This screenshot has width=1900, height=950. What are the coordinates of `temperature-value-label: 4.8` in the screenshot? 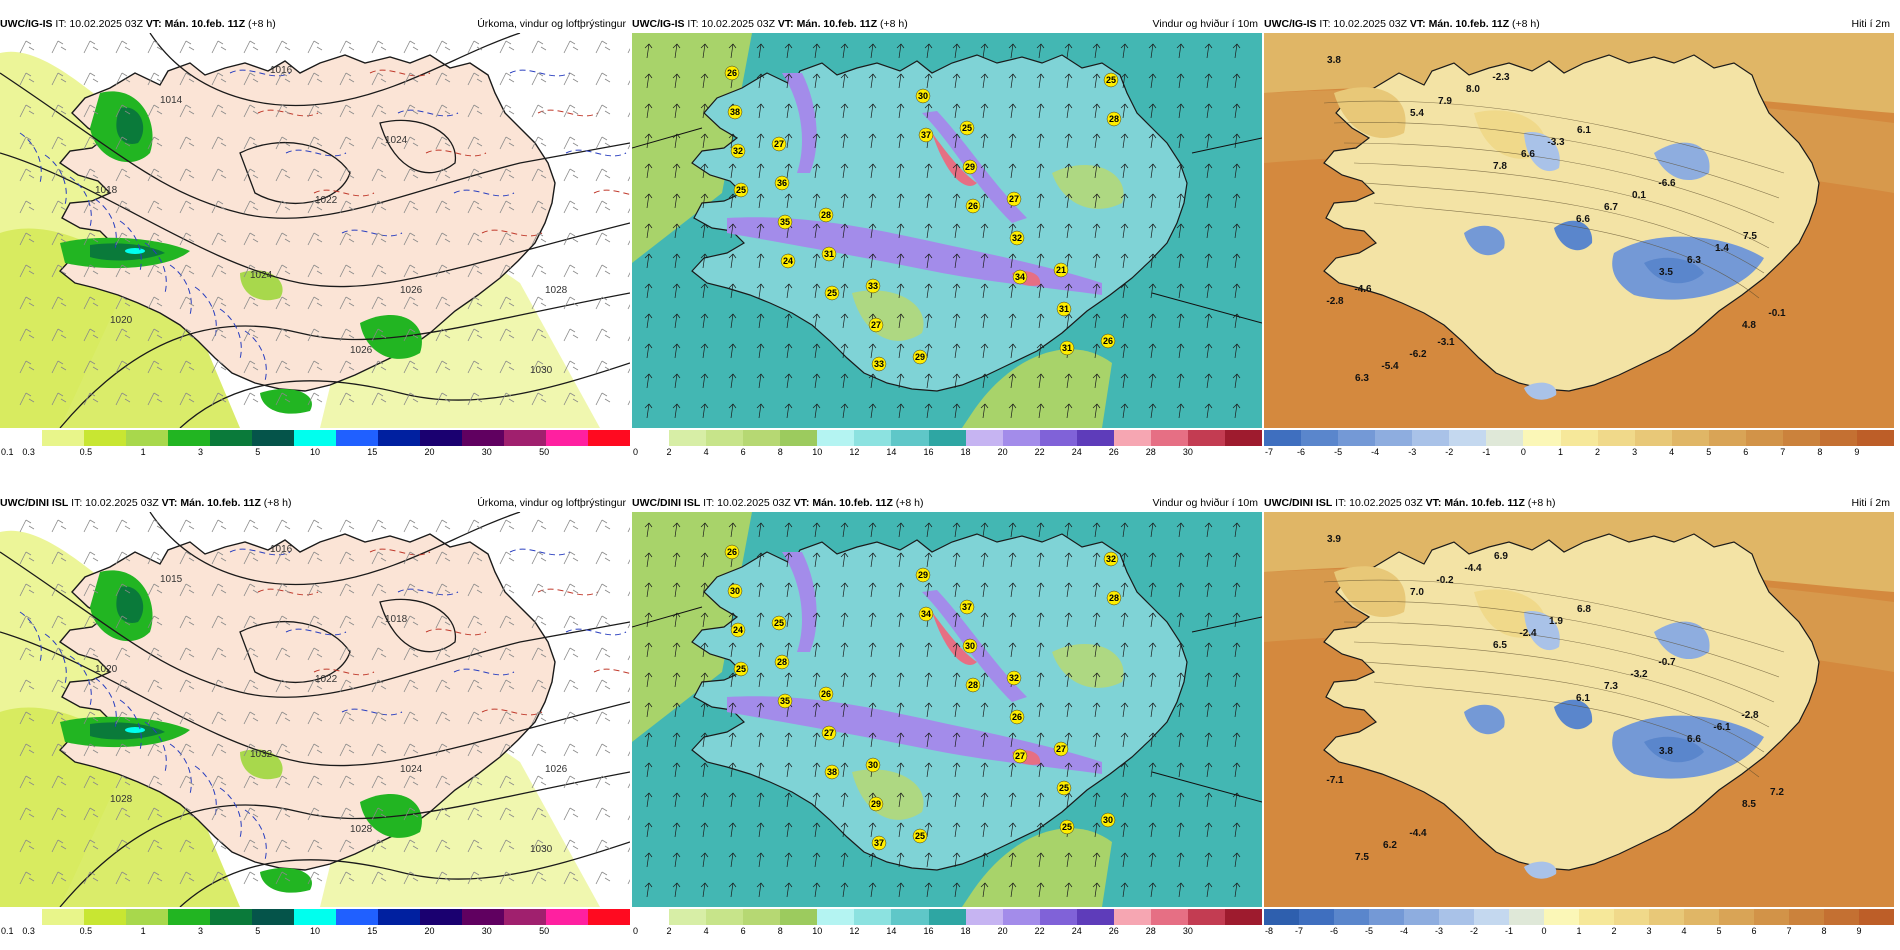 It's located at (1749, 325).